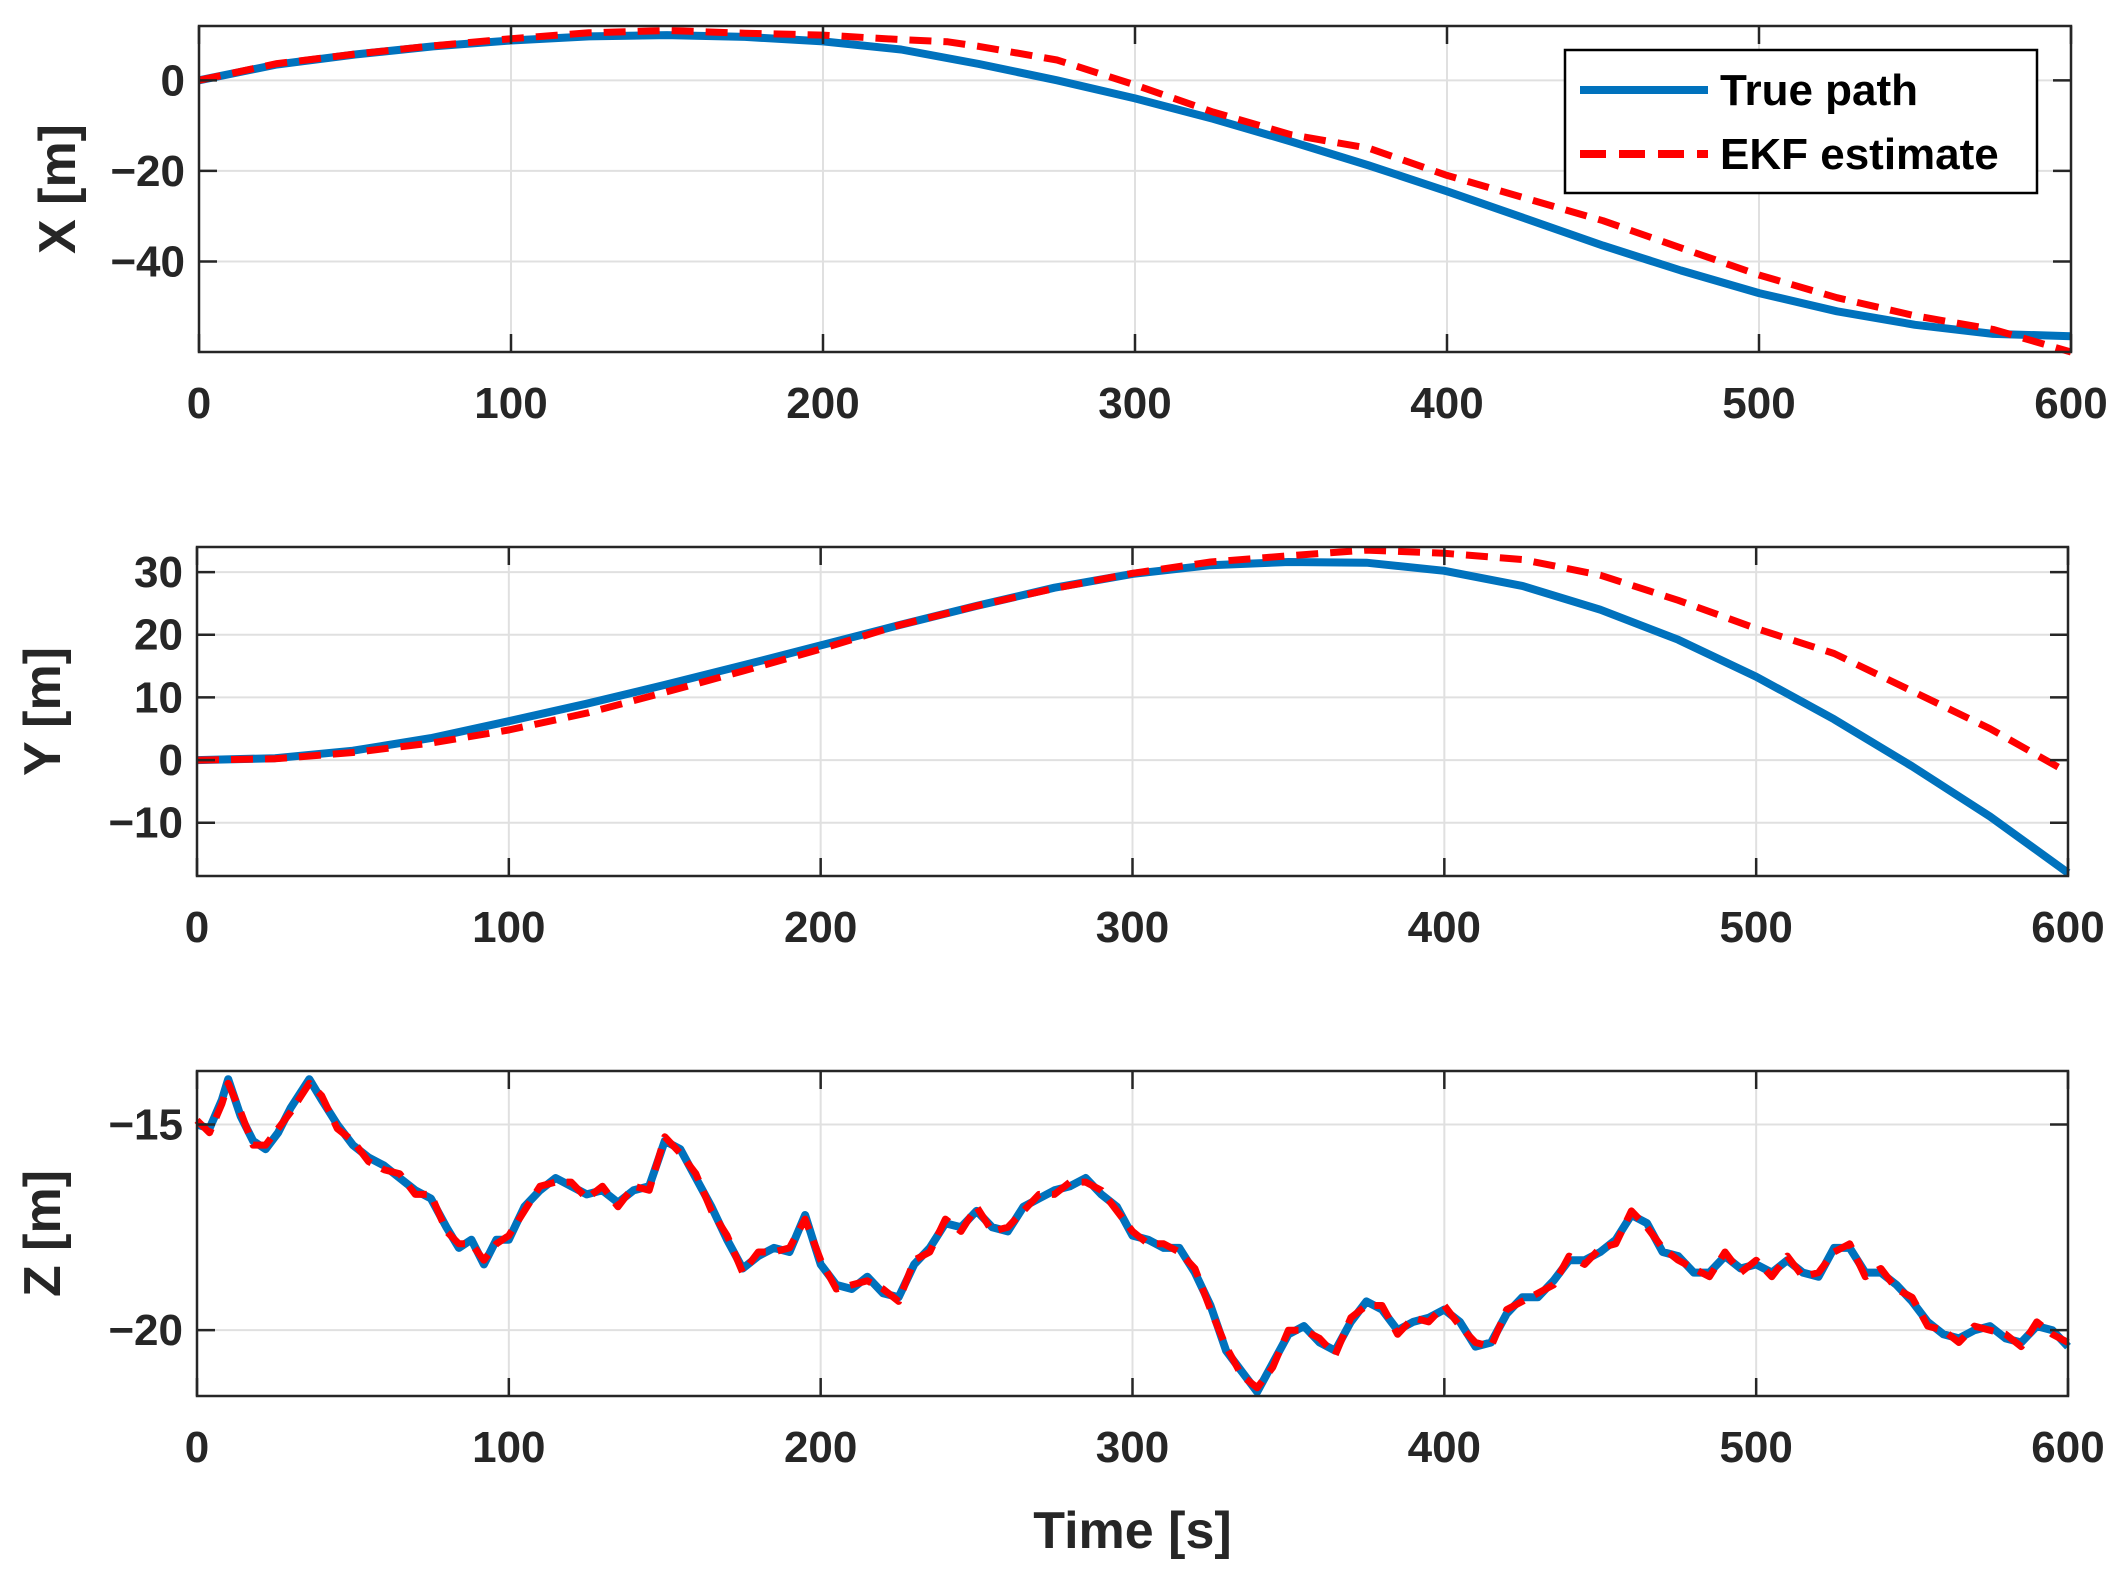 The height and width of the screenshot is (1588, 2124). Describe the element at coordinates (2067, 1447) in the screenshot. I see `xtick-label-z-6: 600` at that location.